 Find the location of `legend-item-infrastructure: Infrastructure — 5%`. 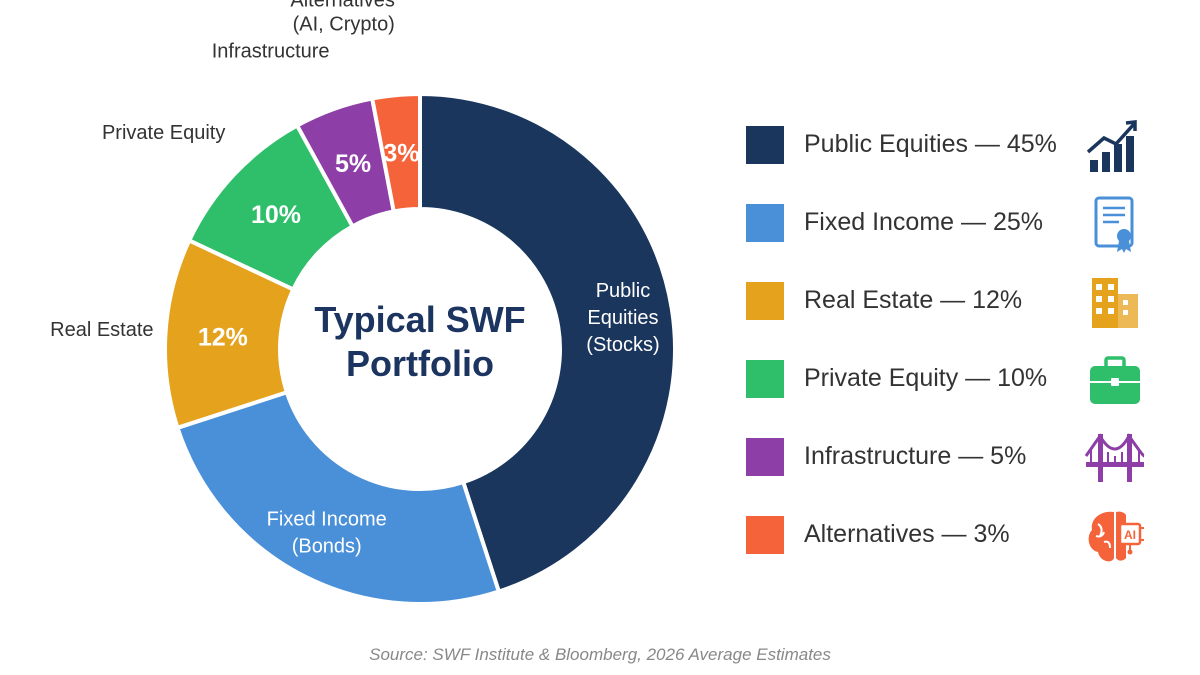

legend-item-infrastructure: Infrastructure — 5% is located at coordinates (956, 467).